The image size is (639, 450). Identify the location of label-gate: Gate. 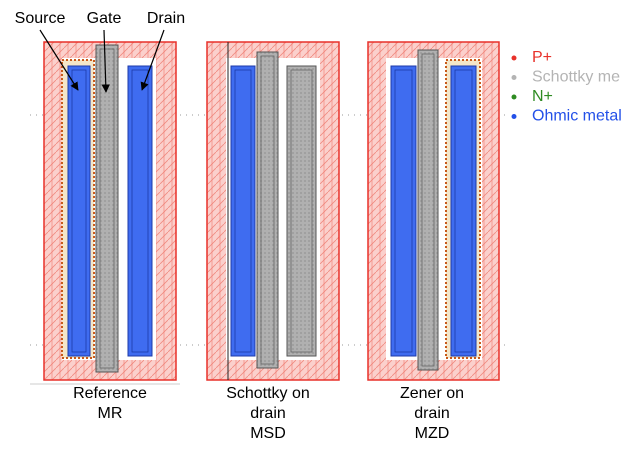
(104, 18).